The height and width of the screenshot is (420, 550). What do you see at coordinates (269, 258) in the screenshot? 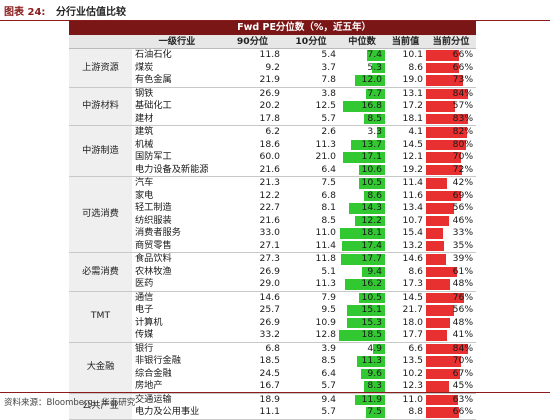
I see `p90-cell: 27.3` at bounding box center [269, 258].